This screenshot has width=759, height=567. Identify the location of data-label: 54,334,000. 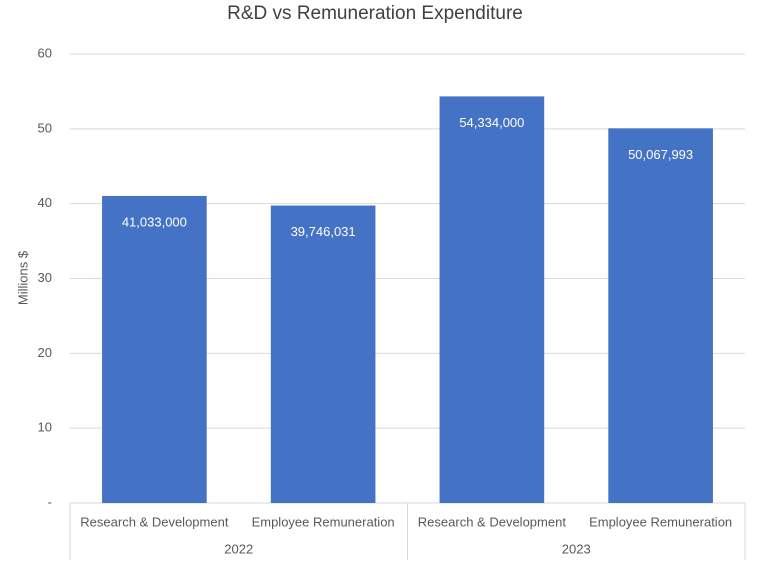
(491, 122).